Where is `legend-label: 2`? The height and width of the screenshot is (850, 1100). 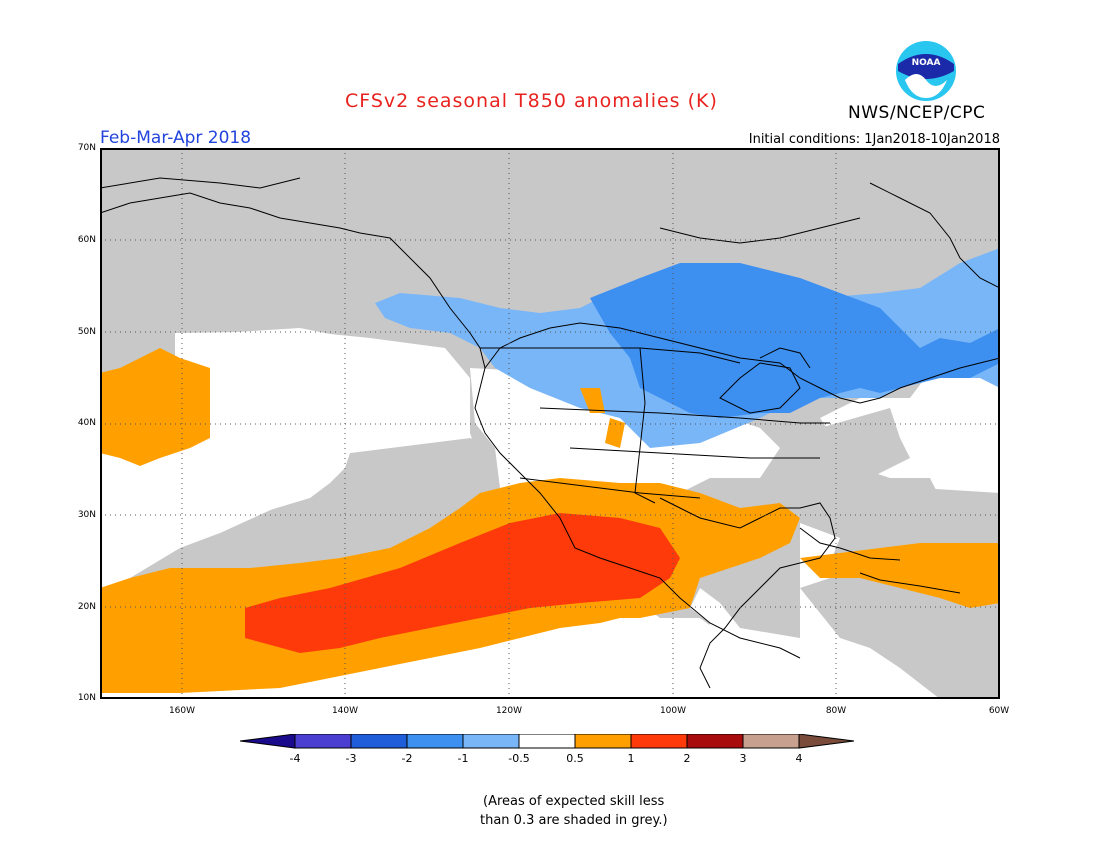 legend-label: 2 is located at coordinates (687, 758).